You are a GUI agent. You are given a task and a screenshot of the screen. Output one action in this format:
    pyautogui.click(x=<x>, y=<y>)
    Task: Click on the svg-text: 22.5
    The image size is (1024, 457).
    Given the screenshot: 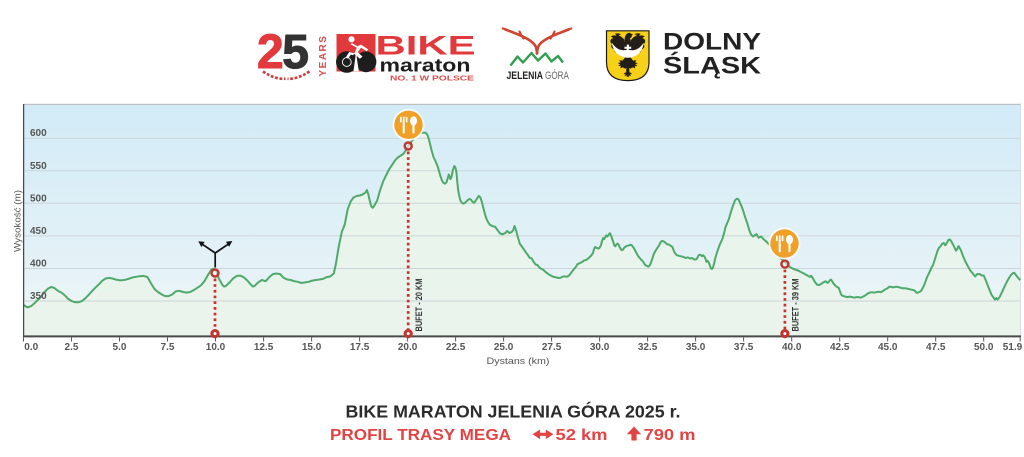 What is the action you would take?
    pyautogui.click(x=456, y=347)
    